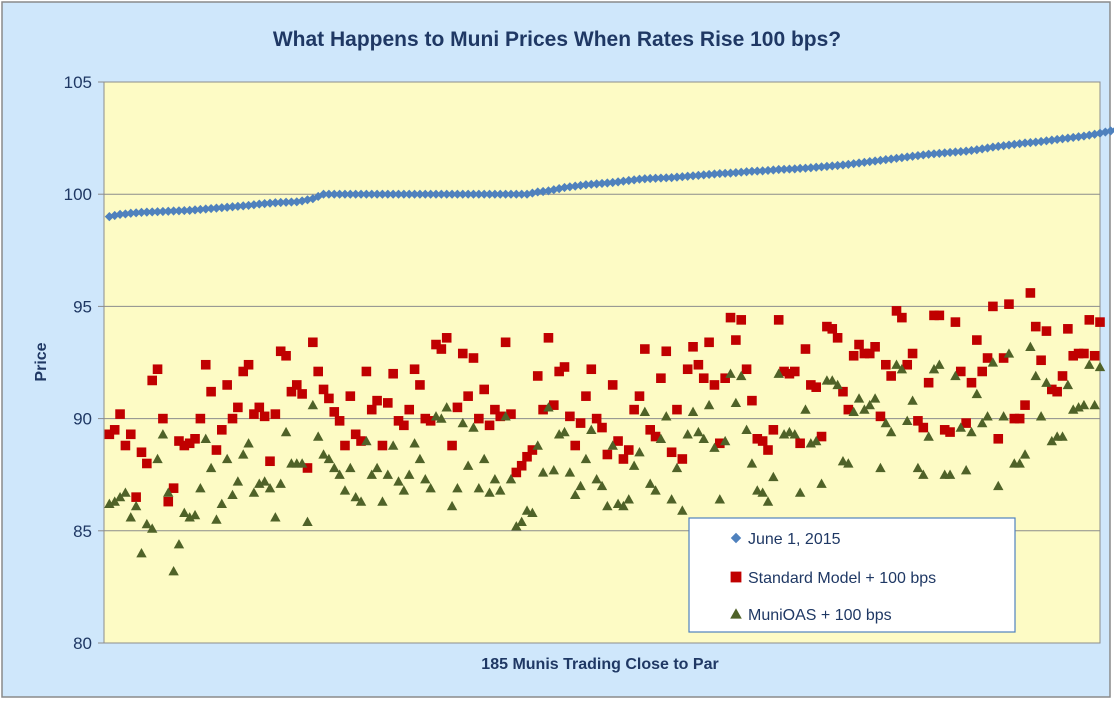  What do you see at coordinates (833, 578) in the screenshot?
I see `legend-item-standard-model: Standard Model + 100 bps` at bounding box center [833, 578].